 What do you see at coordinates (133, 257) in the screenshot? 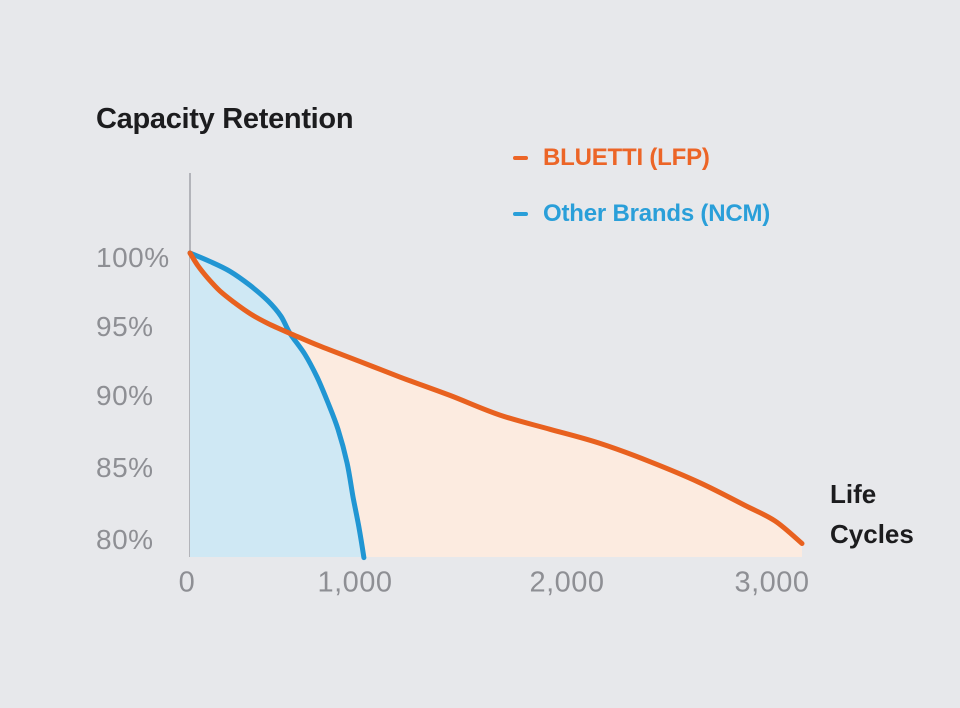
I see `y-tick-label-100: 100%` at bounding box center [133, 257].